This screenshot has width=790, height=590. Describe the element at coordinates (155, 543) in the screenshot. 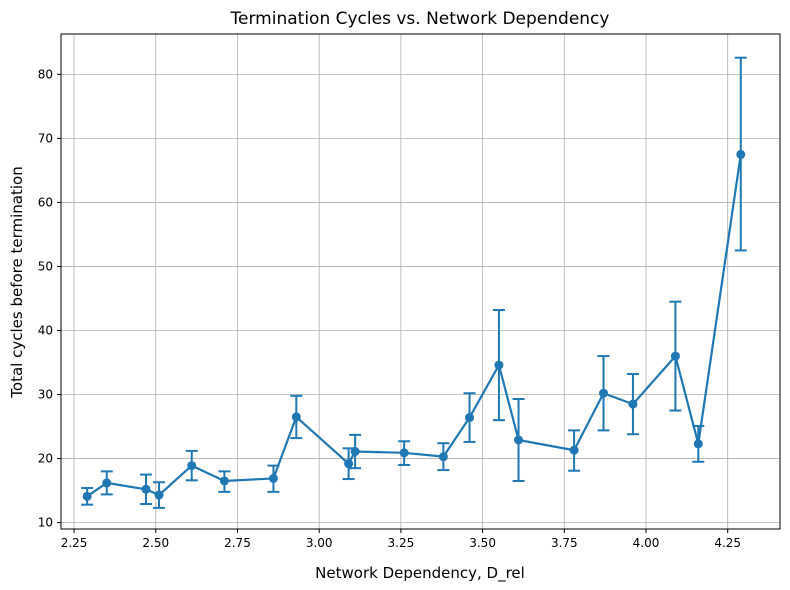

I see `x-tick-label: 2.50` at that location.